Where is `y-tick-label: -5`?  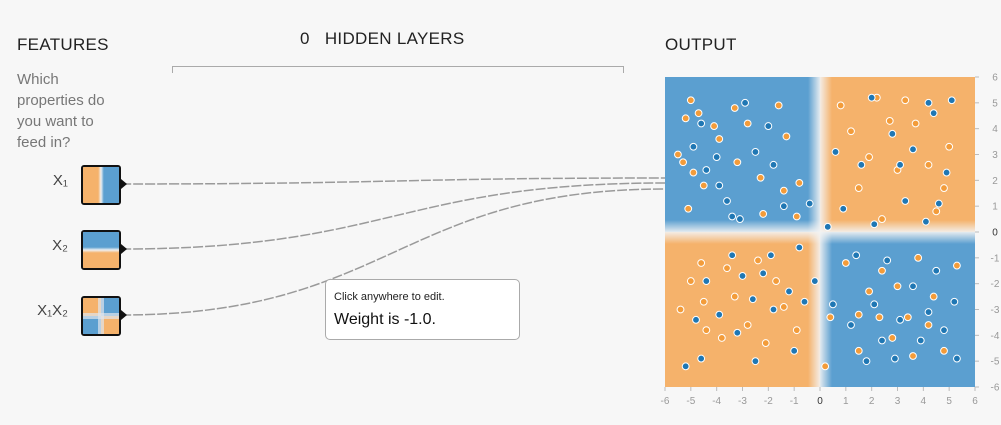 y-tick-label: -5 is located at coordinates (995, 362).